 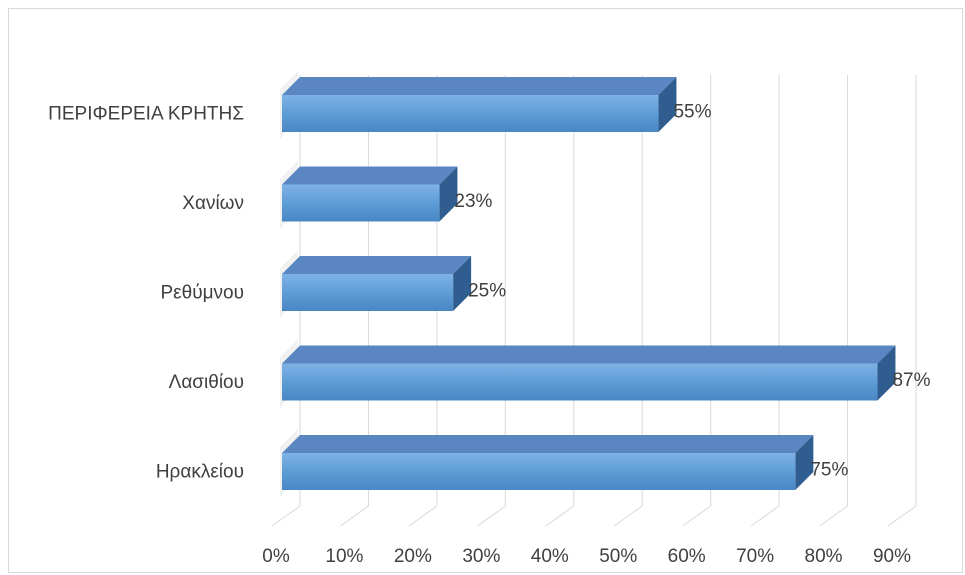 What do you see at coordinates (206, 382) in the screenshot?
I see `category-label: Λασιθίου` at bounding box center [206, 382].